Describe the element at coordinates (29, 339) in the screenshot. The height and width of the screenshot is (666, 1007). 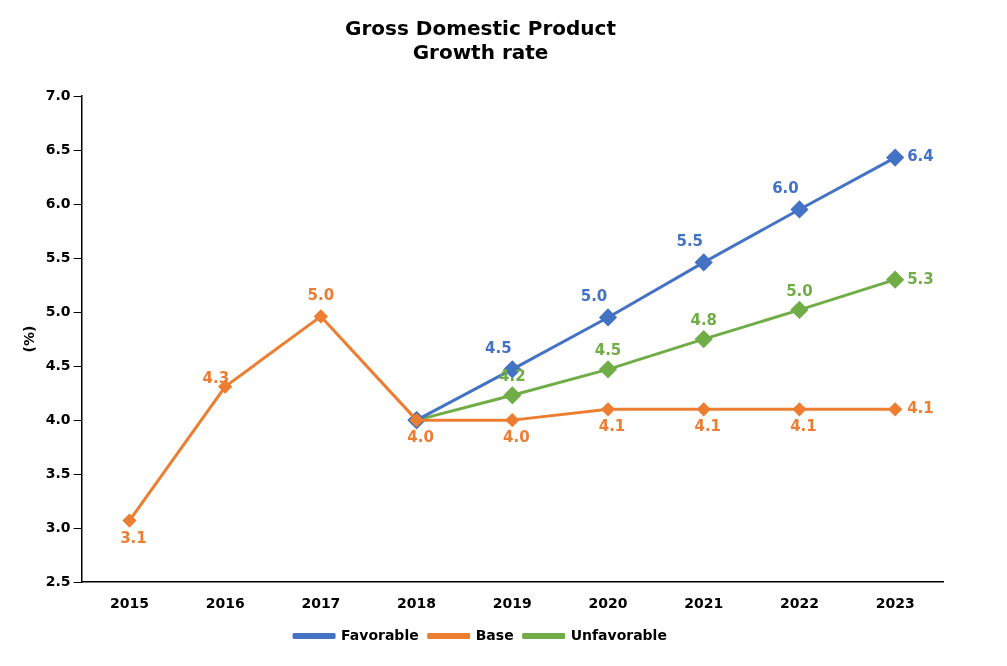
I see `y-axis-title: (%)` at that location.